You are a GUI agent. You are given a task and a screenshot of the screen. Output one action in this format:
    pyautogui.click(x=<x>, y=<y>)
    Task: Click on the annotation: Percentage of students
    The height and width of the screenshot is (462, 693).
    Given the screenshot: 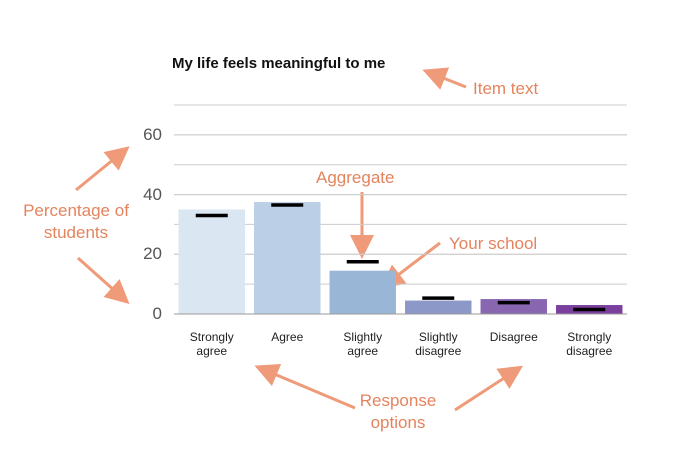 What is the action you would take?
    pyautogui.click(x=76, y=221)
    